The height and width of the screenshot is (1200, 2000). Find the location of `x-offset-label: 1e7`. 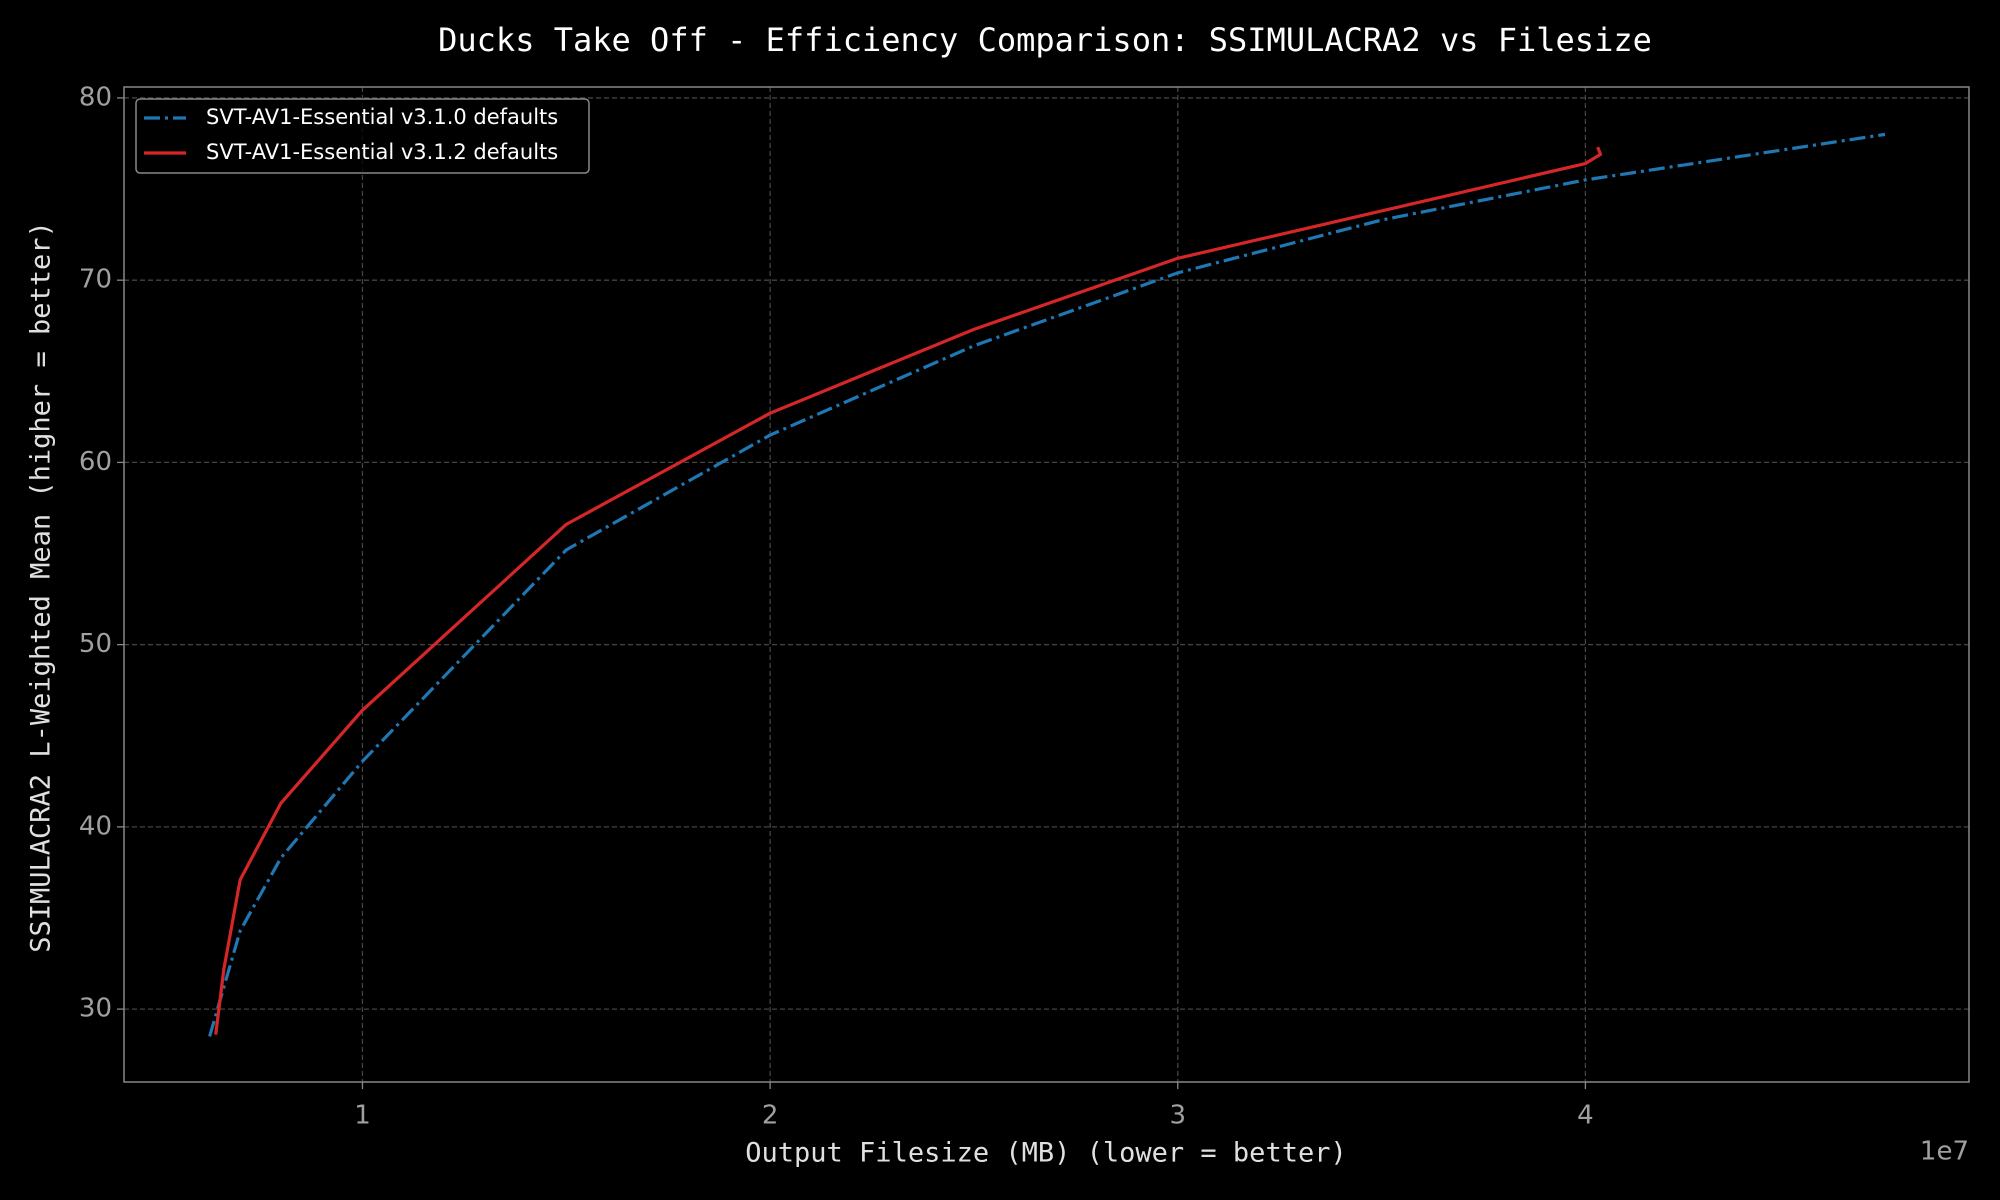

x-offset-label: 1e7 is located at coordinates (1944, 1152).